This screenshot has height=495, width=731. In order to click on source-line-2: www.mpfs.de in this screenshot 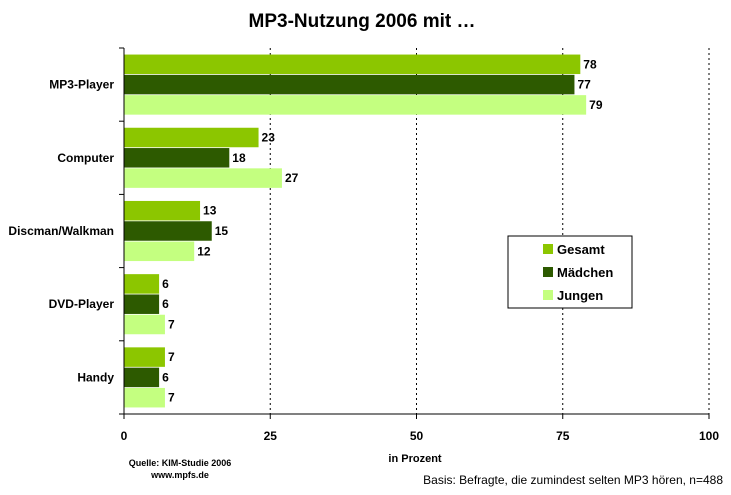, I will do `click(180, 475)`.